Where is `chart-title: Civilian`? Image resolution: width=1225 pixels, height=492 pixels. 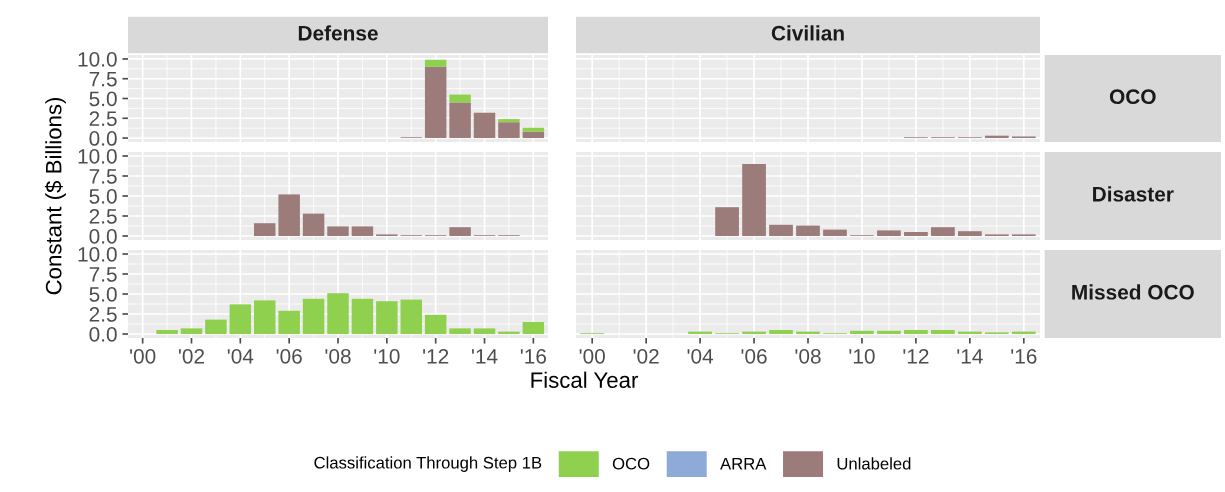 chart-title: Civilian is located at coordinates (807, 33).